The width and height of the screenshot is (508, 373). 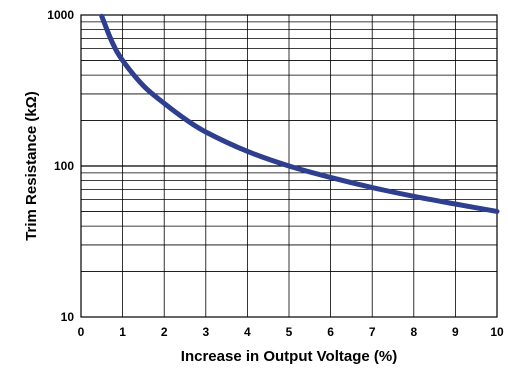 What do you see at coordinates (497, 332) in the screenshot?
I see `x-tick-label: 10` at bounding box center [497, 332].